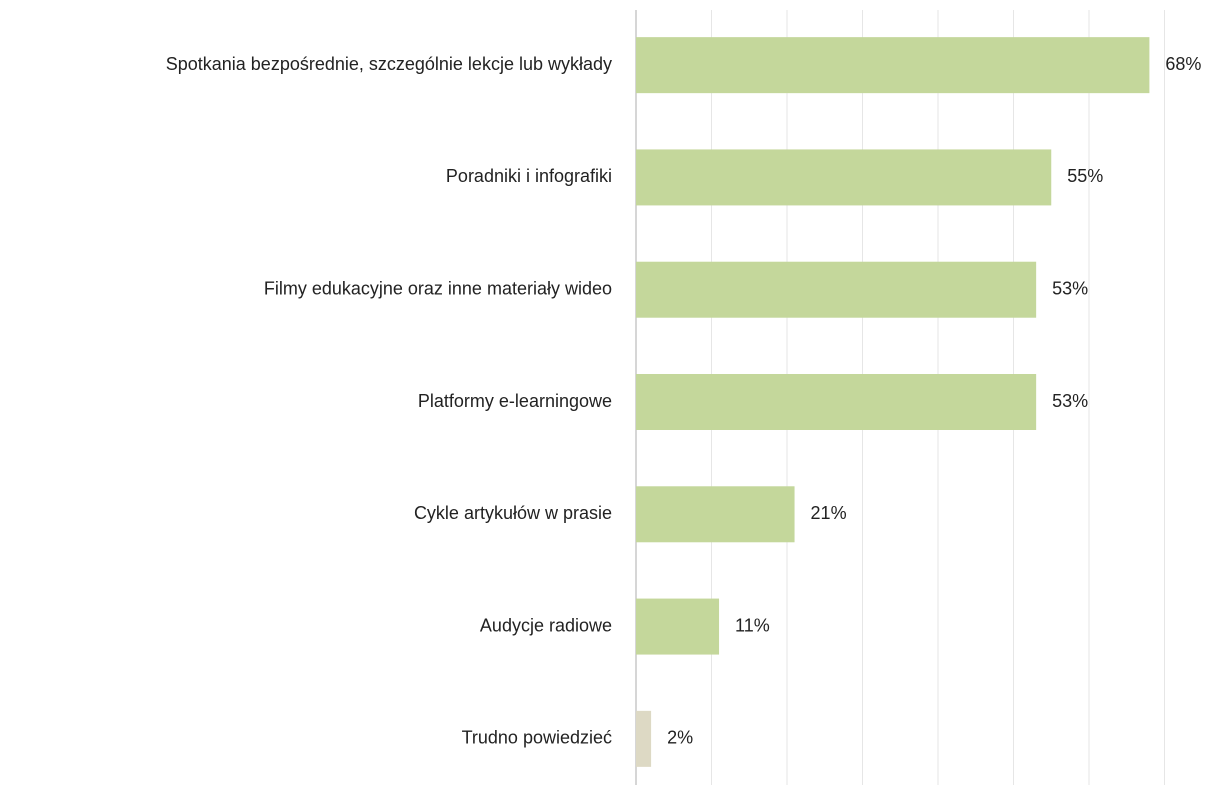 This screenshot has width=1230, height=789. Describe the element at coordinates (1183, 64) in the screenshot. I see `value-label: 68%` at that location.